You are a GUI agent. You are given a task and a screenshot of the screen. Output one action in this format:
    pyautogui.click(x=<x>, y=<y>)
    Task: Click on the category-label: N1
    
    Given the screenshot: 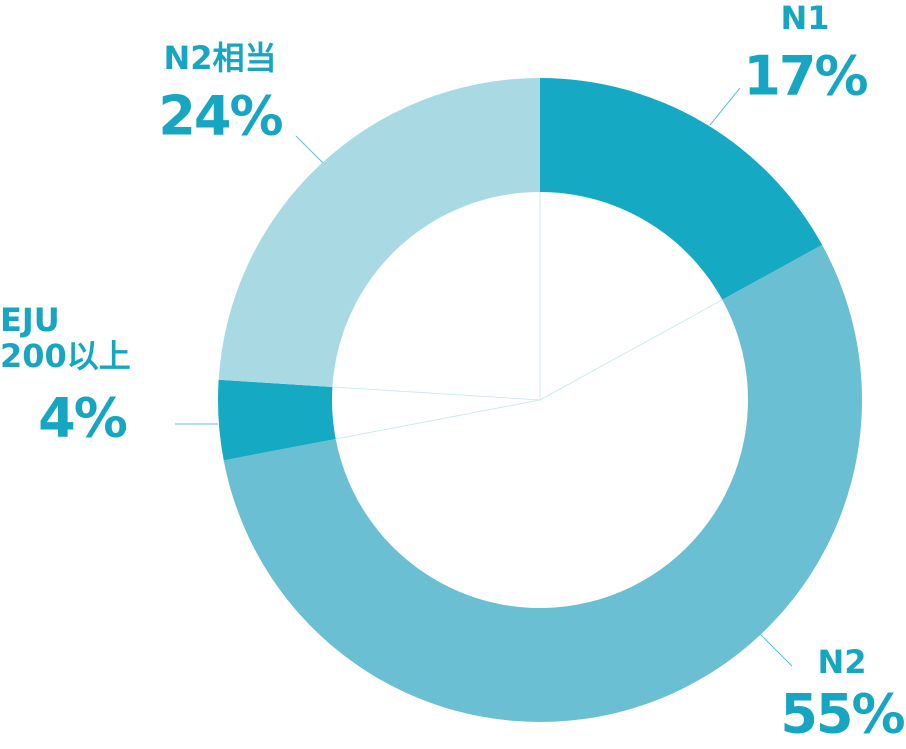 What is the action you would take?
    pyautogui.click(x=804, y=18)
    